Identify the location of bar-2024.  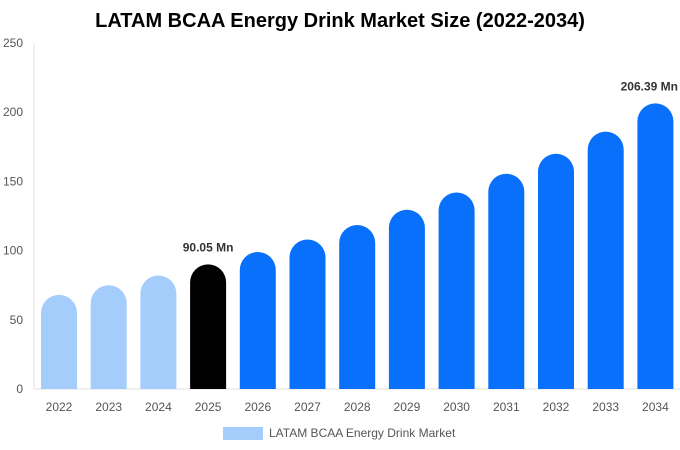
(158, 332).